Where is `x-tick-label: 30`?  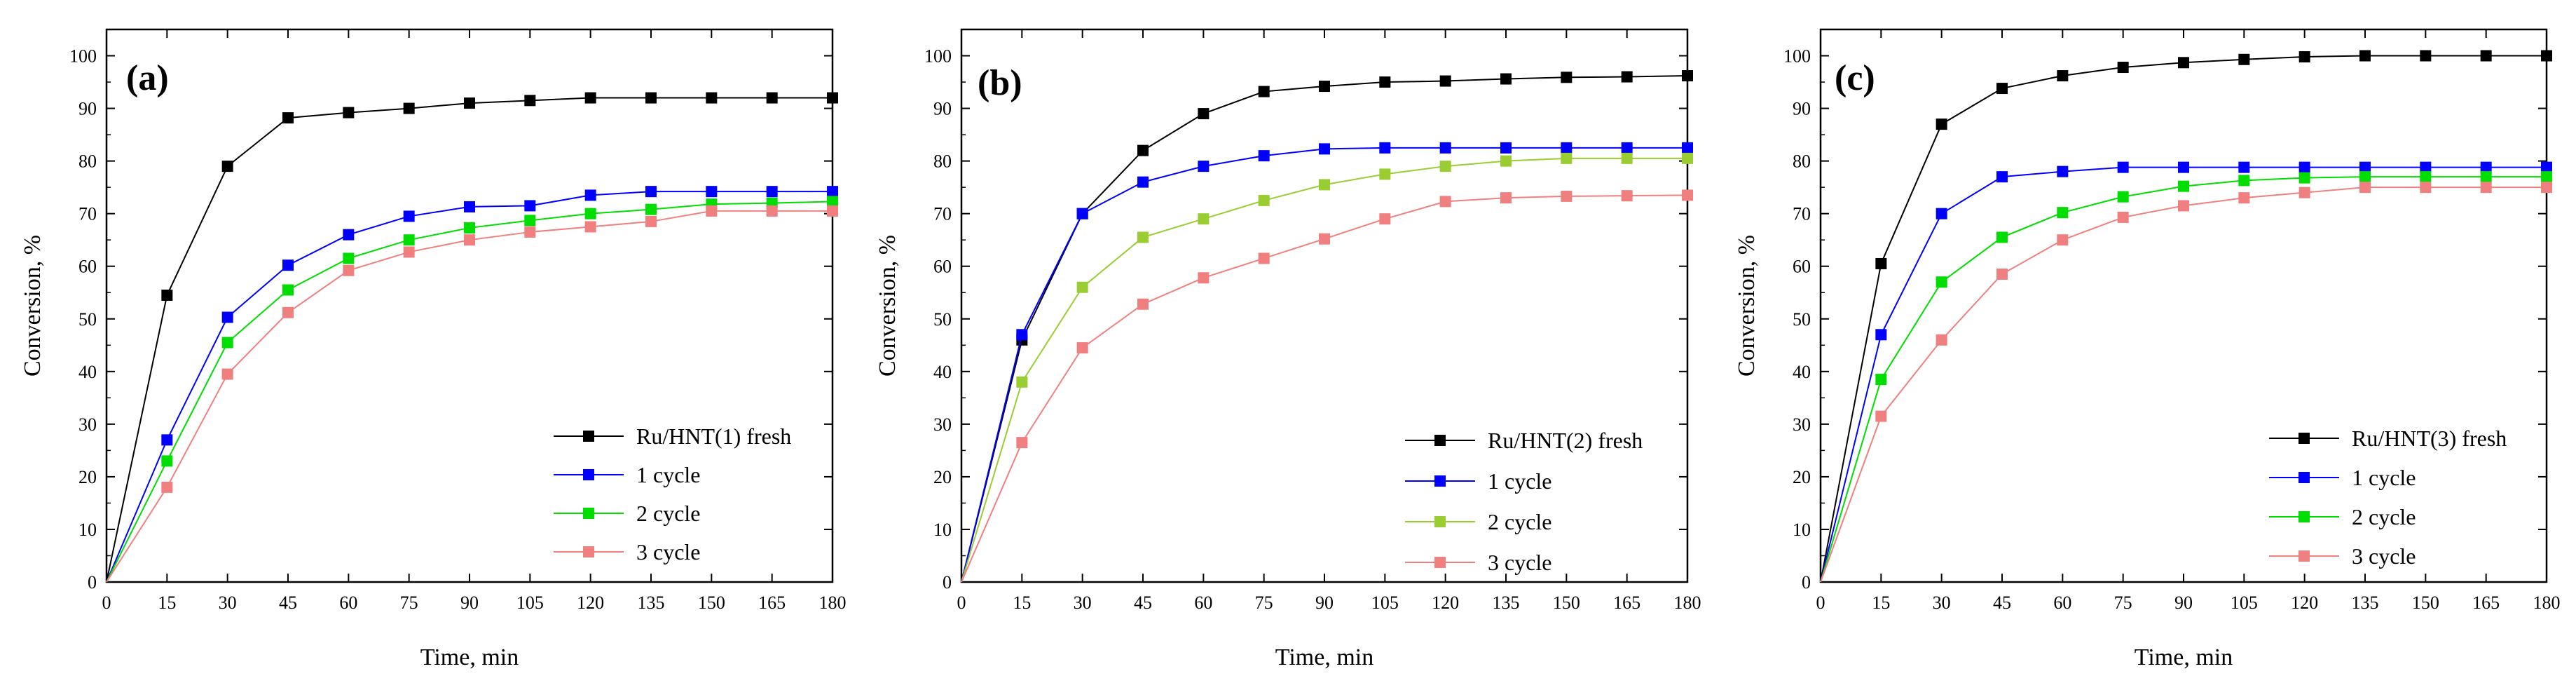 x-tick-label: 30 is located at coordinates (228, 603).